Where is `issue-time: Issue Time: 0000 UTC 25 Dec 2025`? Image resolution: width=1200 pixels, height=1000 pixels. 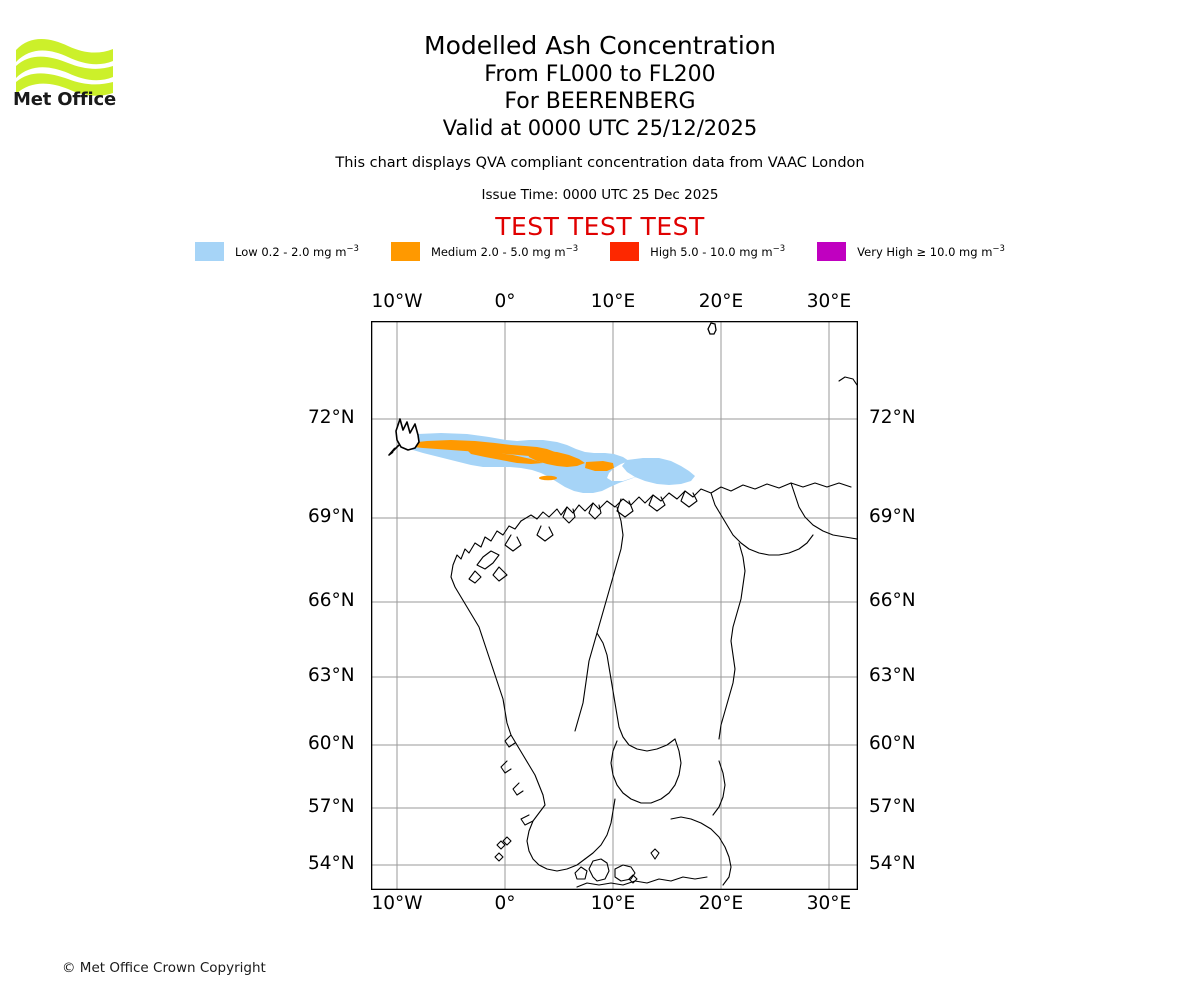
issue-time: Issue Time: 0000 UTC 25 Dec 2025 is located at coordinates (600, 195).